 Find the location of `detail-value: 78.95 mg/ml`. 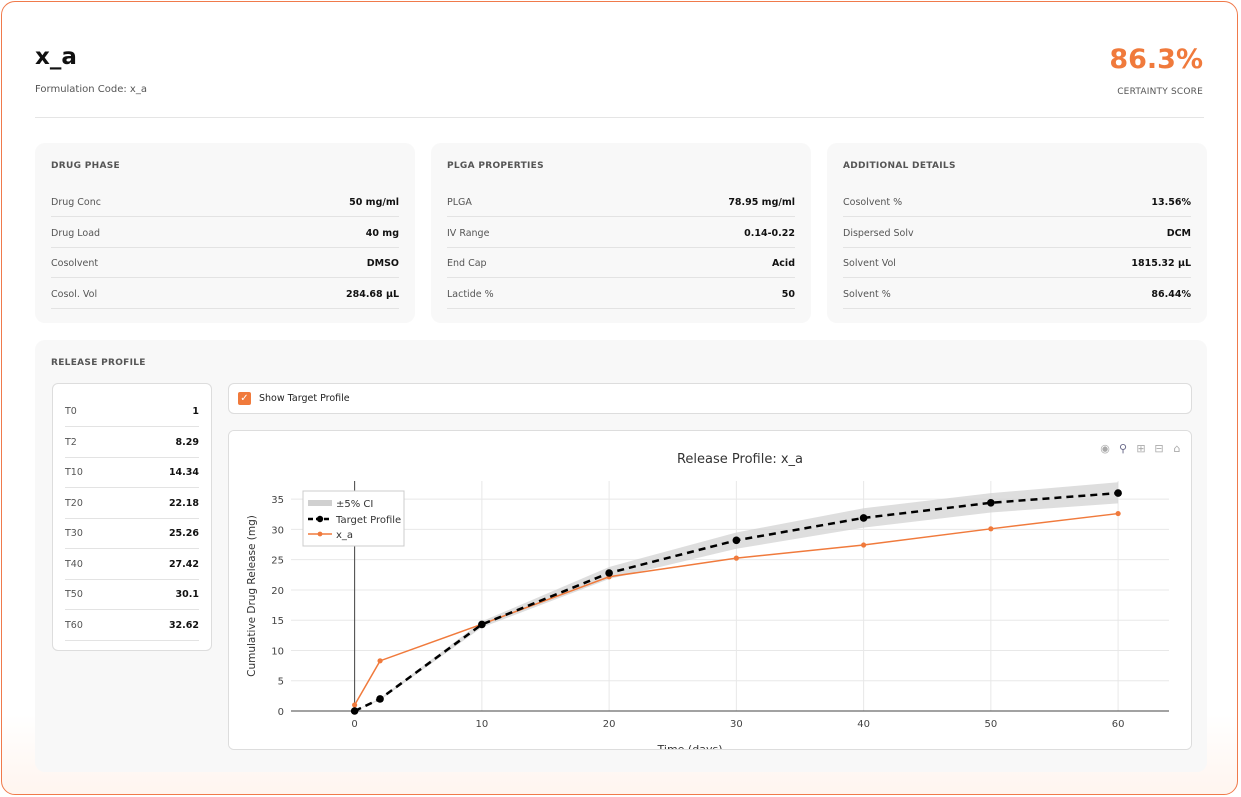

detail-value: 78.95 mg/ml is located at coordinates (761, 202).